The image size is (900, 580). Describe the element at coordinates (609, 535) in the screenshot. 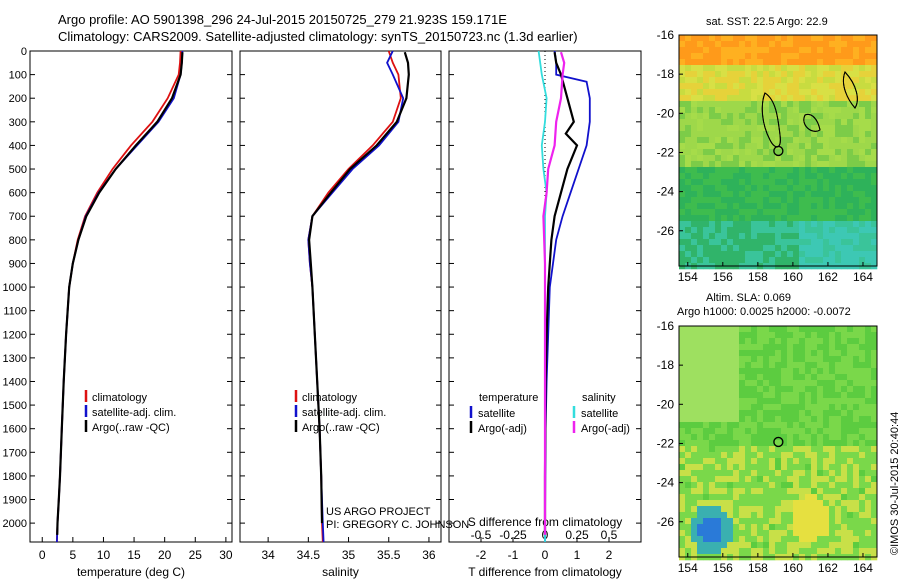

I see `difference-top-tick-label: 0.5` at that location.